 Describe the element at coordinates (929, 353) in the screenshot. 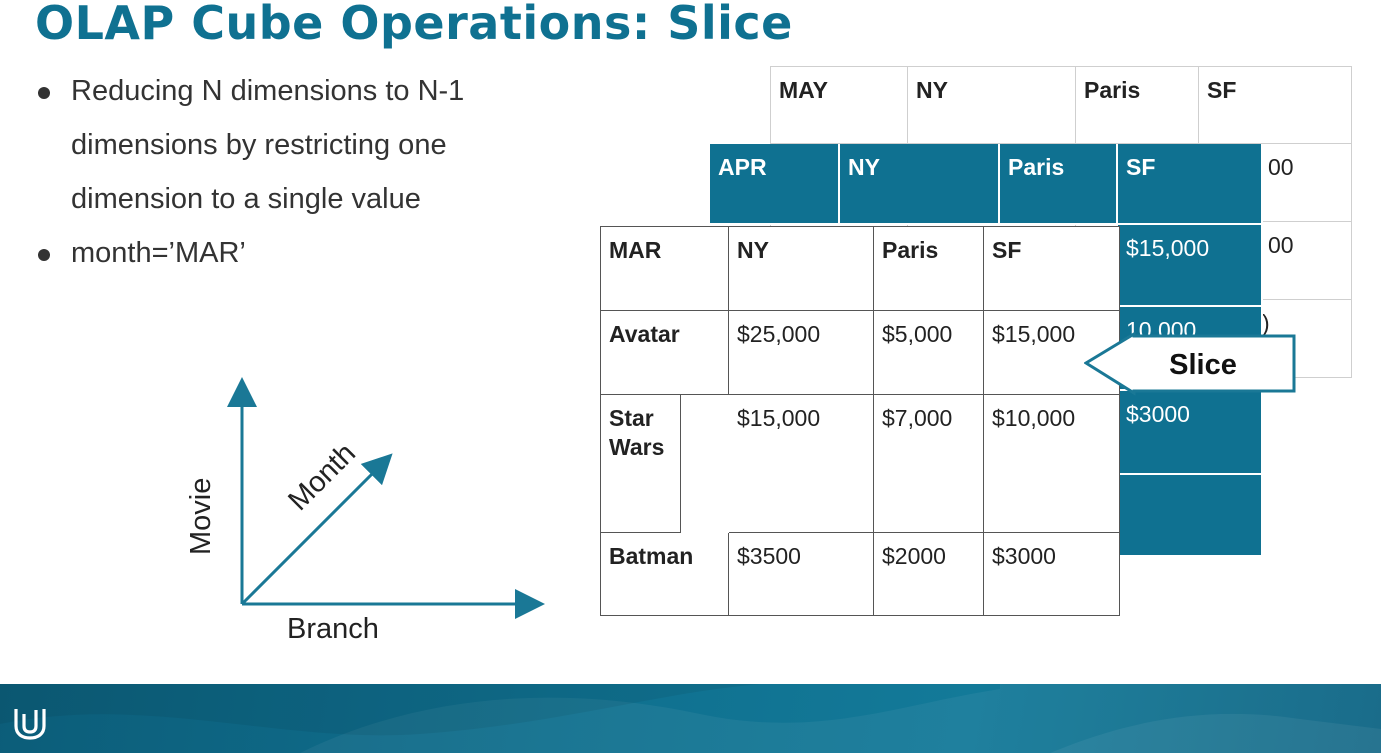

I see `value-cell: $5,000` at that location.